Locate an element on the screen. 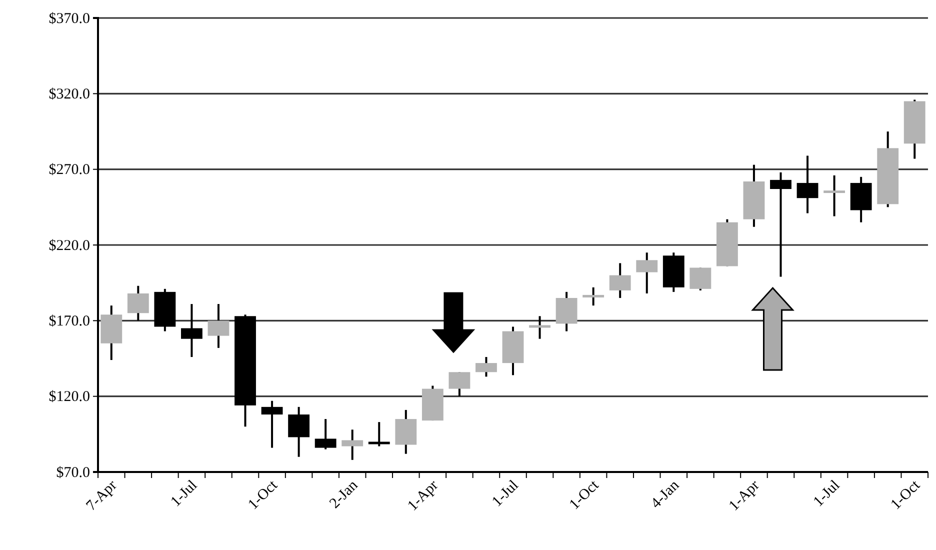 This screenshot has height=550, width=936. y-tick-label: $270.0 is located at coordinates (69, 170).